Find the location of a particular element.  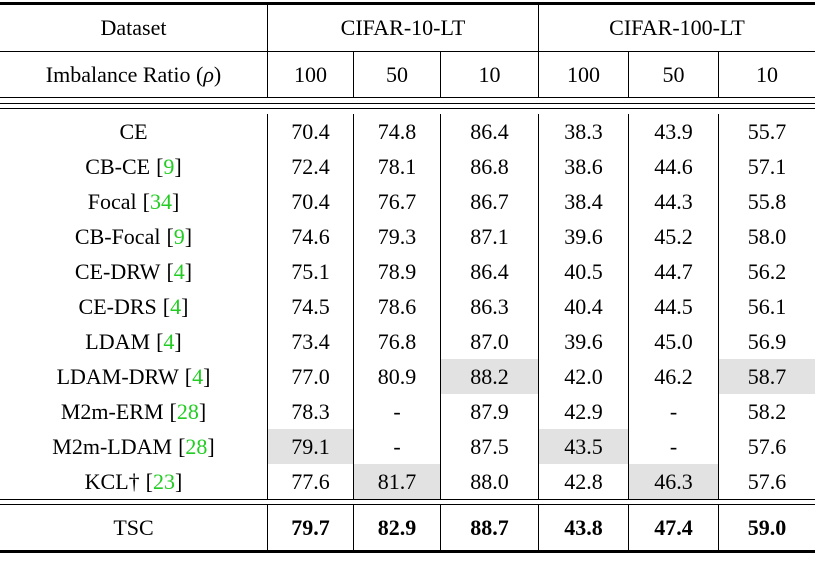

method-cell: LDAM-DRW [4] is located at coordinates (133, 376).